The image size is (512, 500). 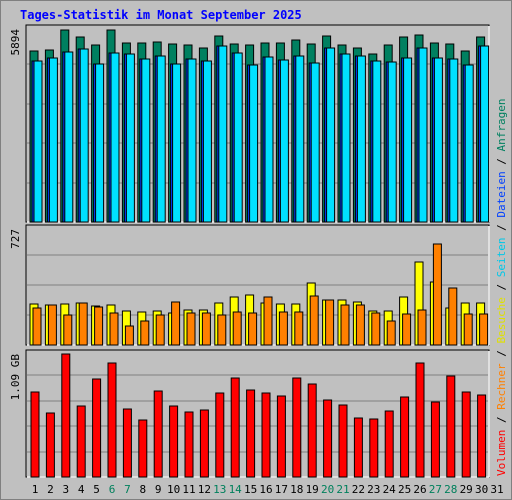 What do you see at coordinates (466, 489) in the screenshot?
I see `x-tick-label-day-29: 29` at bounding box center [466, 489].